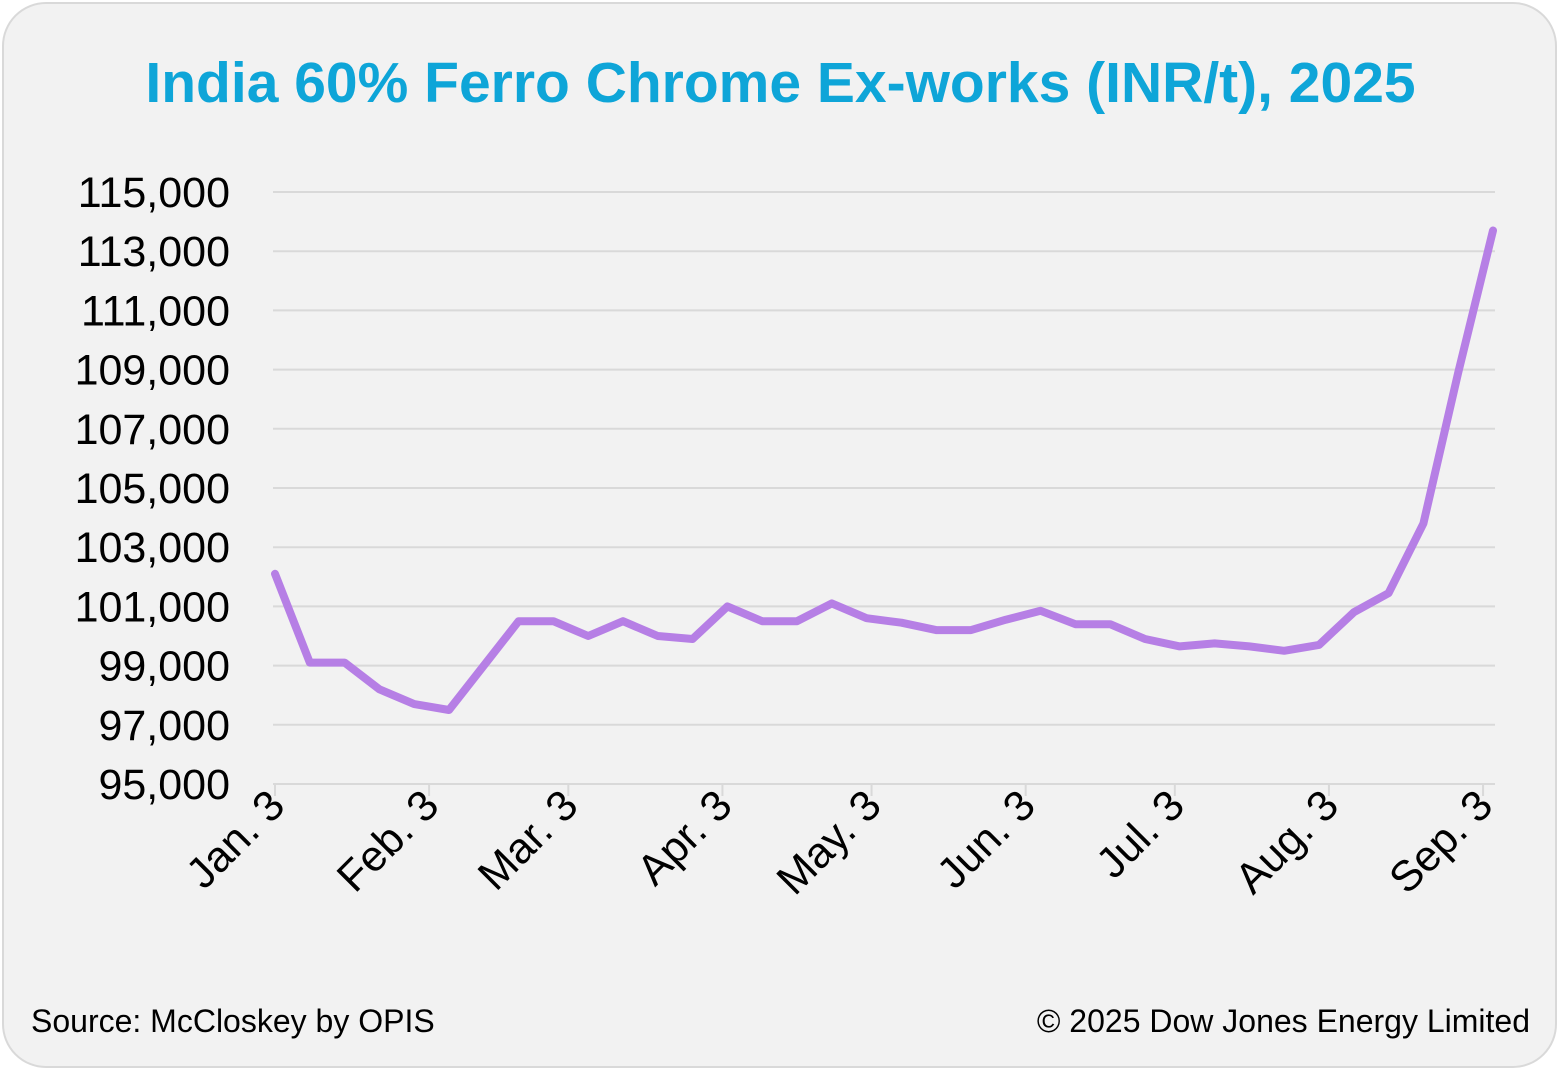  What do you see at coordinates (154, 252) in the screenshot?
I see `y-tick-label: 113,000` at bounding box center [154, 252].